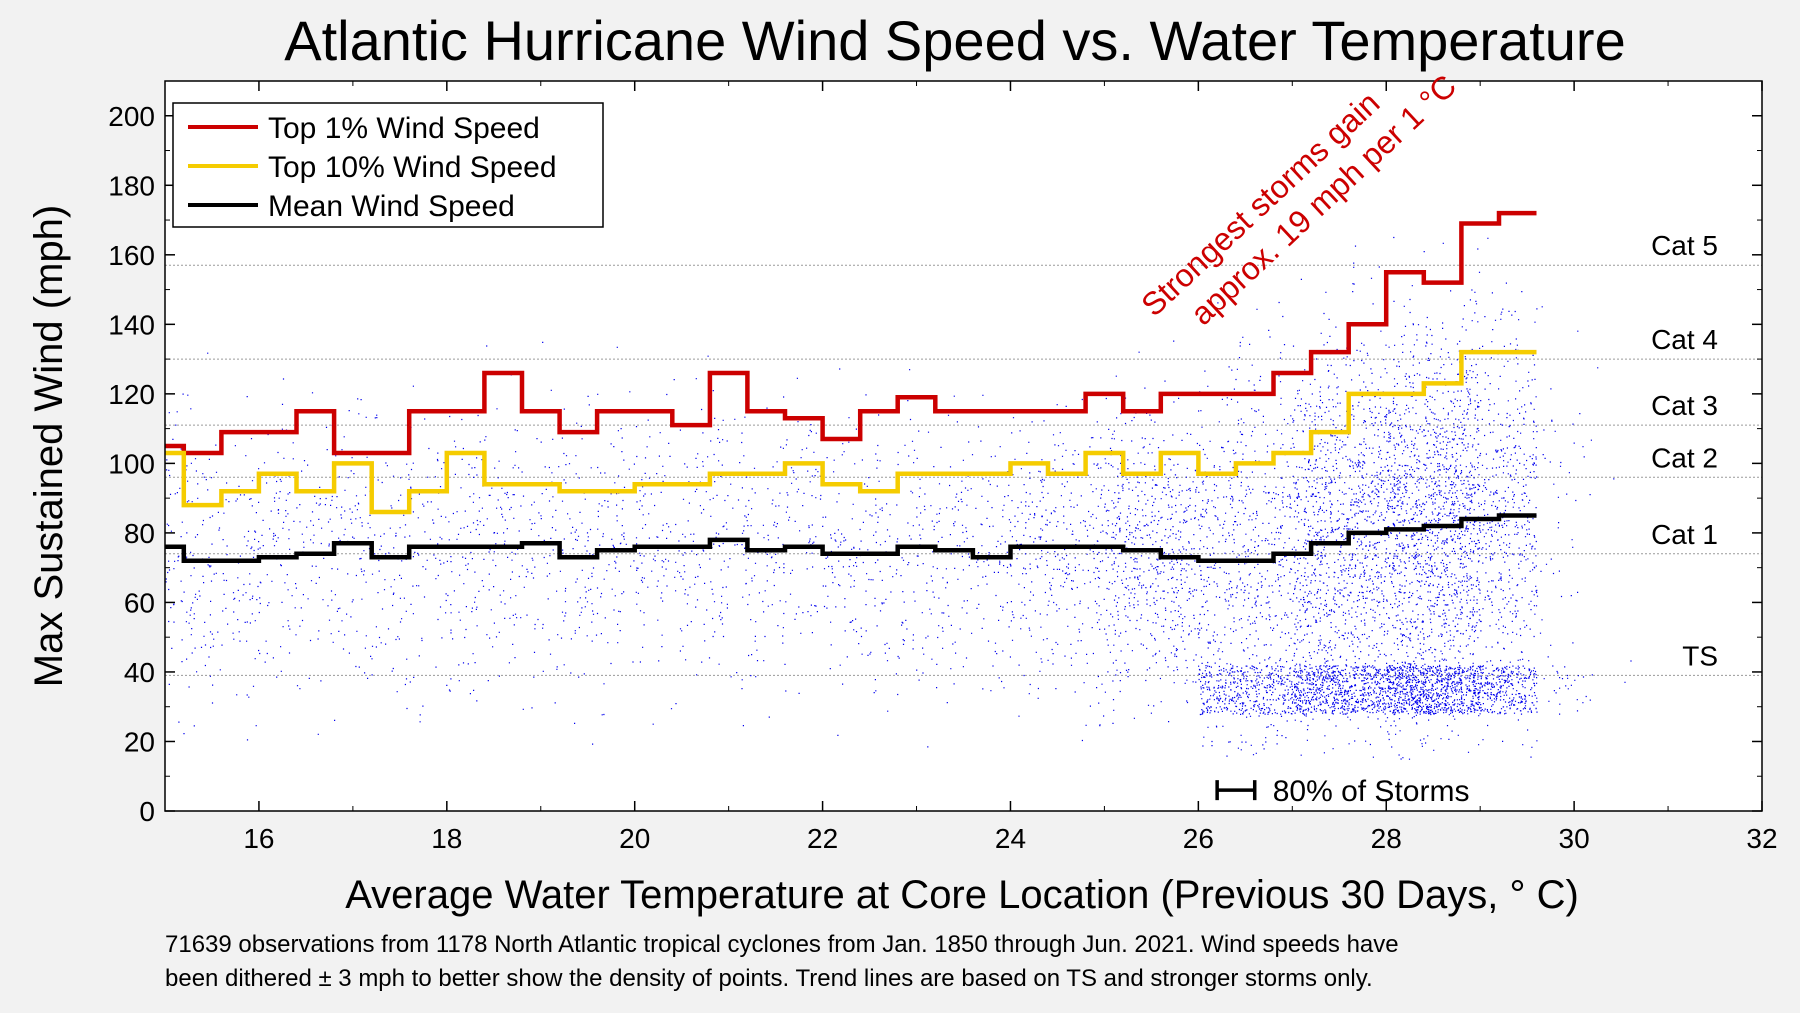 This screenshot has width=1800, height=1013. Describe the element at coordinates (258, 838) in the screenshot. I see `x-tick-label-0: 16` at that location.